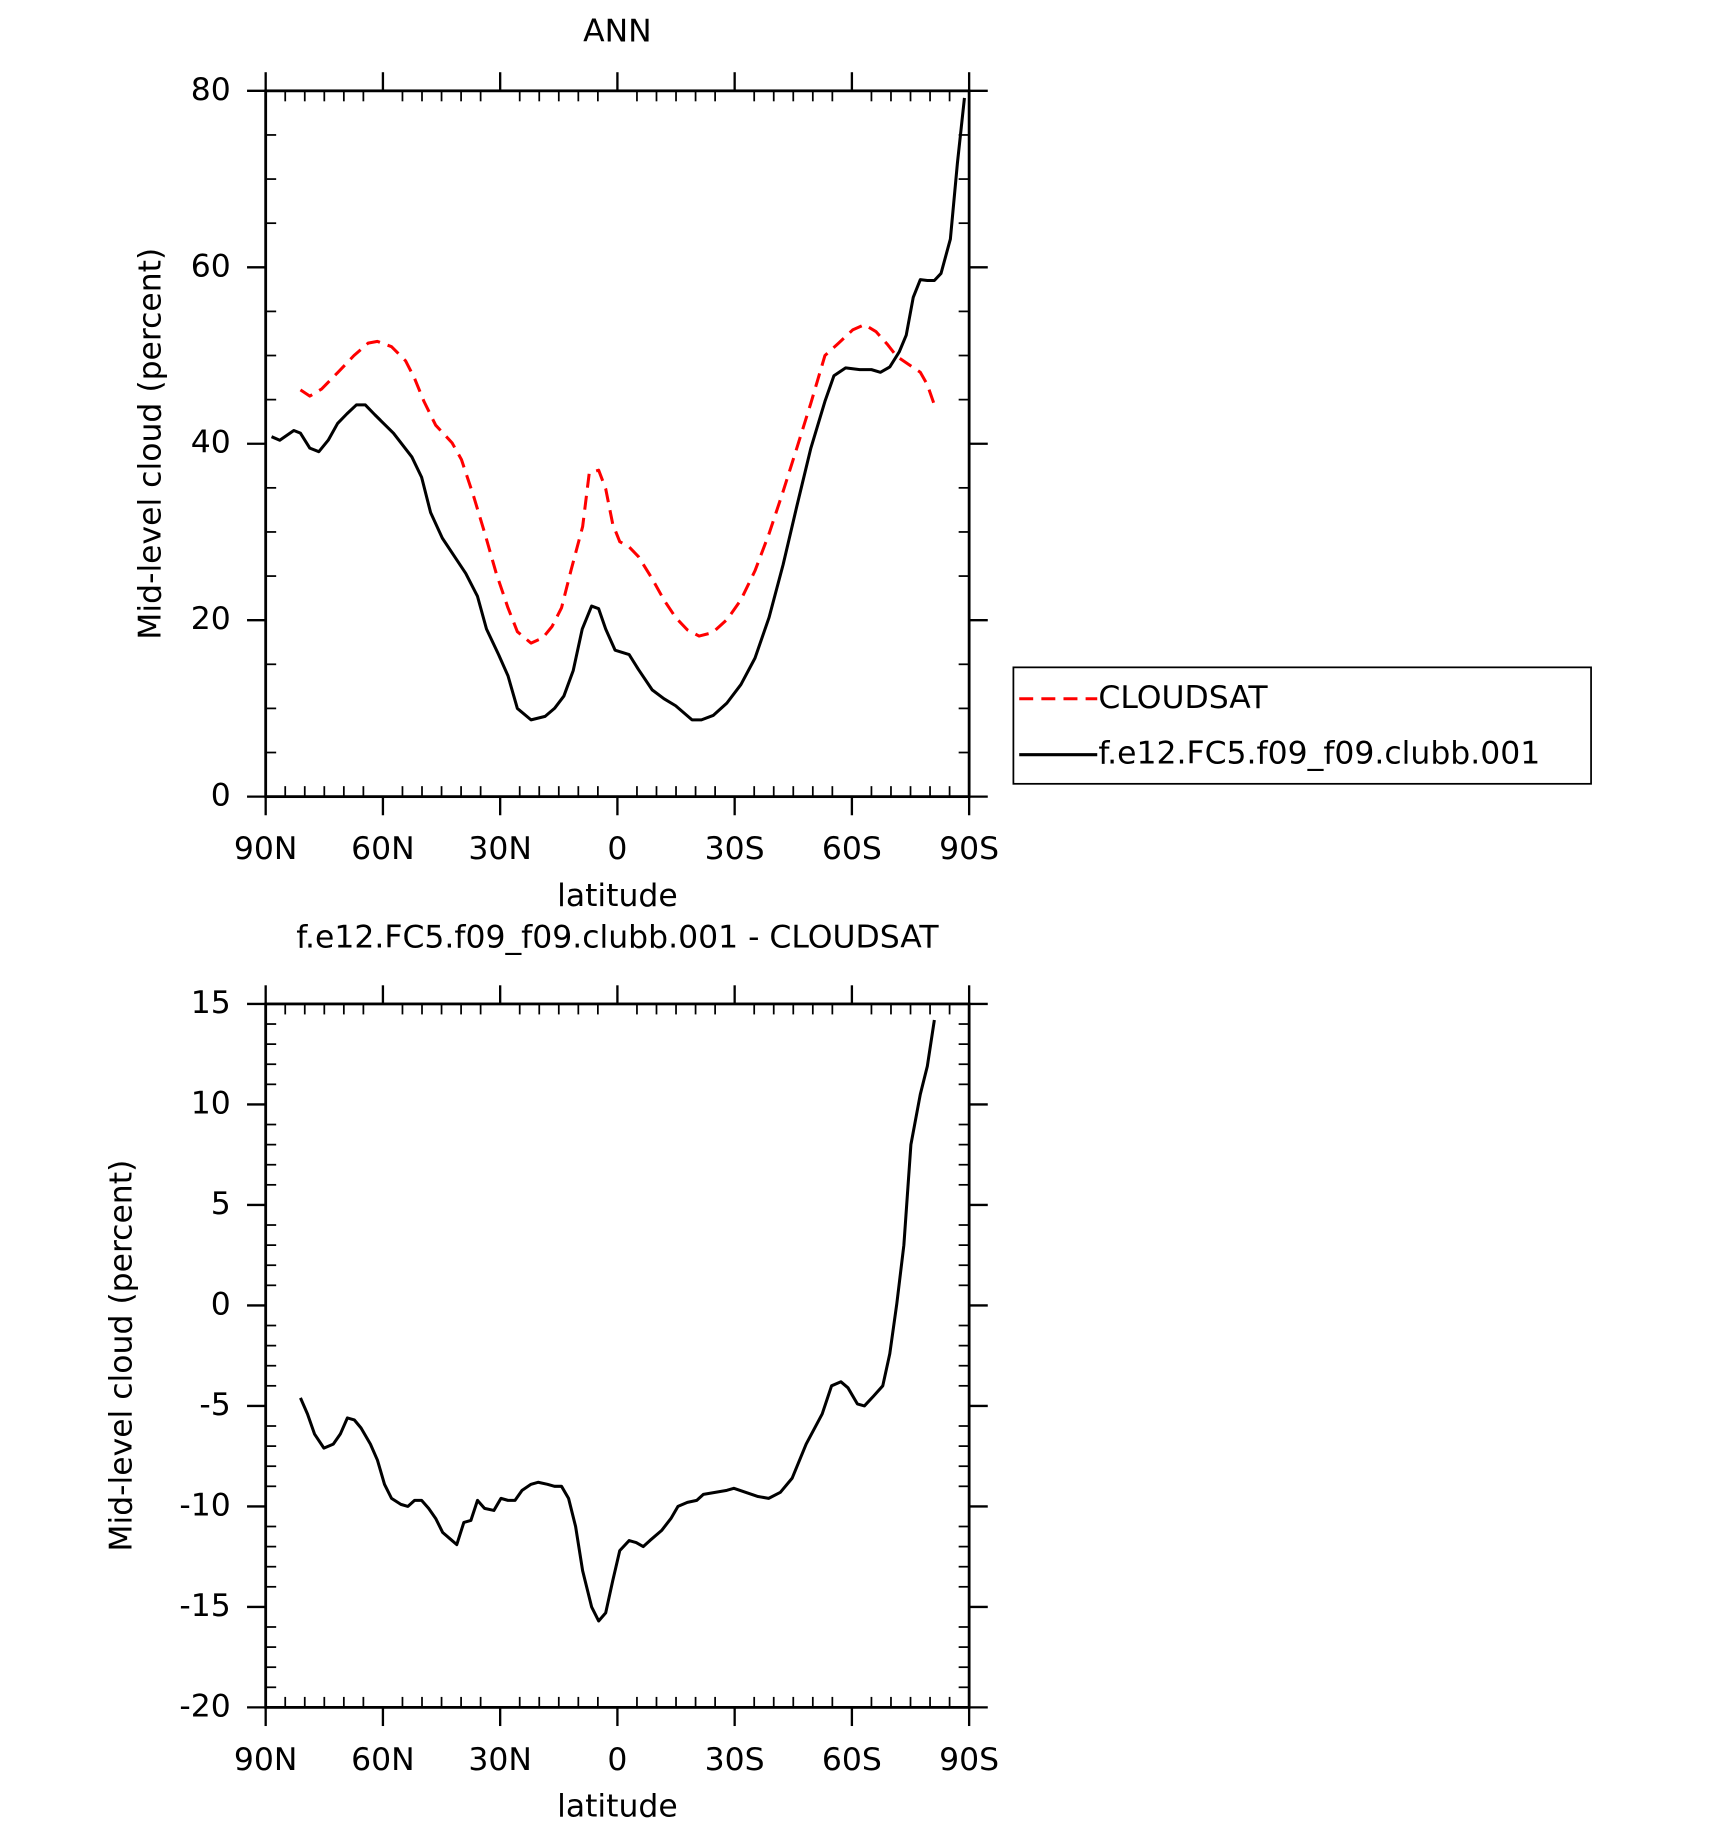 The height and width of the screenshot is (1839, 1710). Describe the element at coordinates (211, 1003) in the screenshot. I see `y-tick-label: 15` at that location.